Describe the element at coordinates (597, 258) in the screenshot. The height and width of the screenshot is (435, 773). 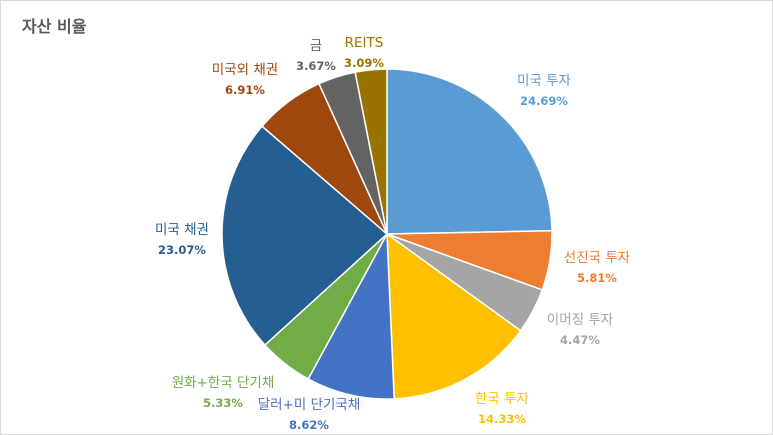
I see `slice-label: 선진국 투자` at that location.